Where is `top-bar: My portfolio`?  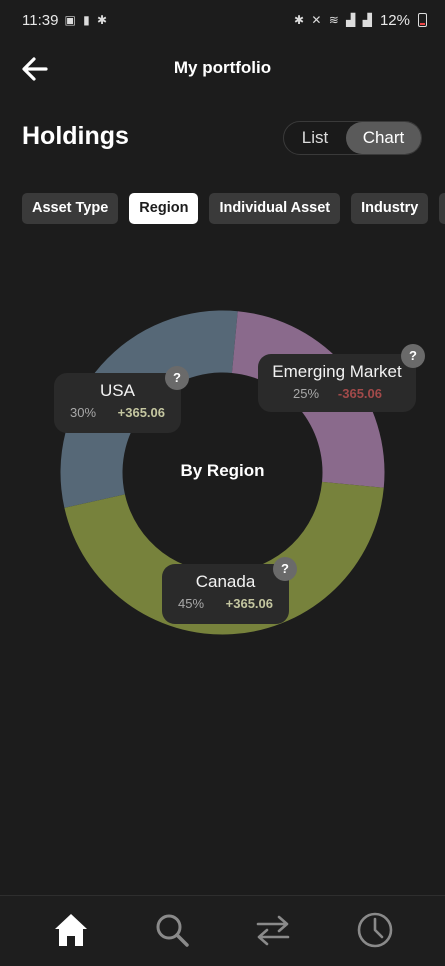
top-bar: My portfolio is located at coordinates (222, 69).